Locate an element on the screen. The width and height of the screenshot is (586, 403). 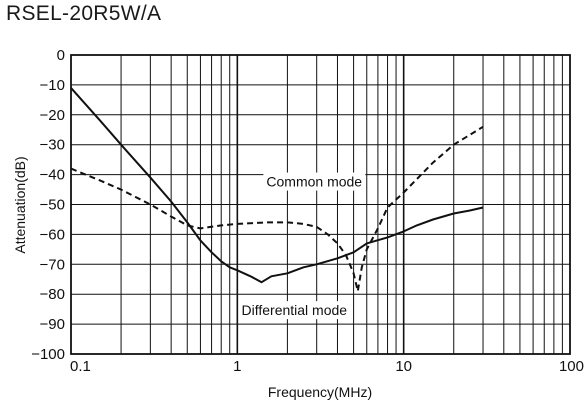
annotation-differential-mode: Differential mode is located at coordinates (295, 310).